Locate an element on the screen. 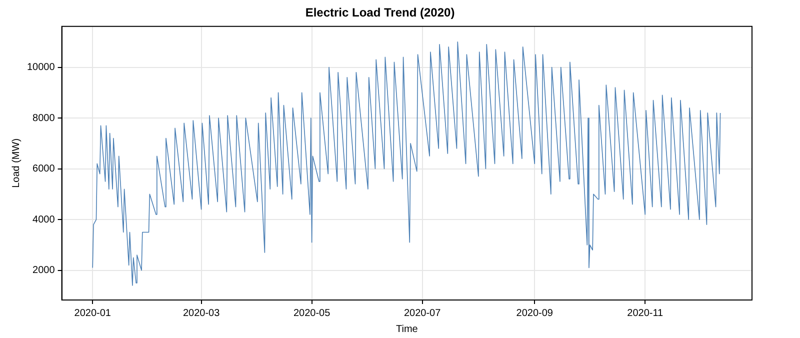  chart-title: Electric Load Trend (2020) is located at coordinates (380, 13).